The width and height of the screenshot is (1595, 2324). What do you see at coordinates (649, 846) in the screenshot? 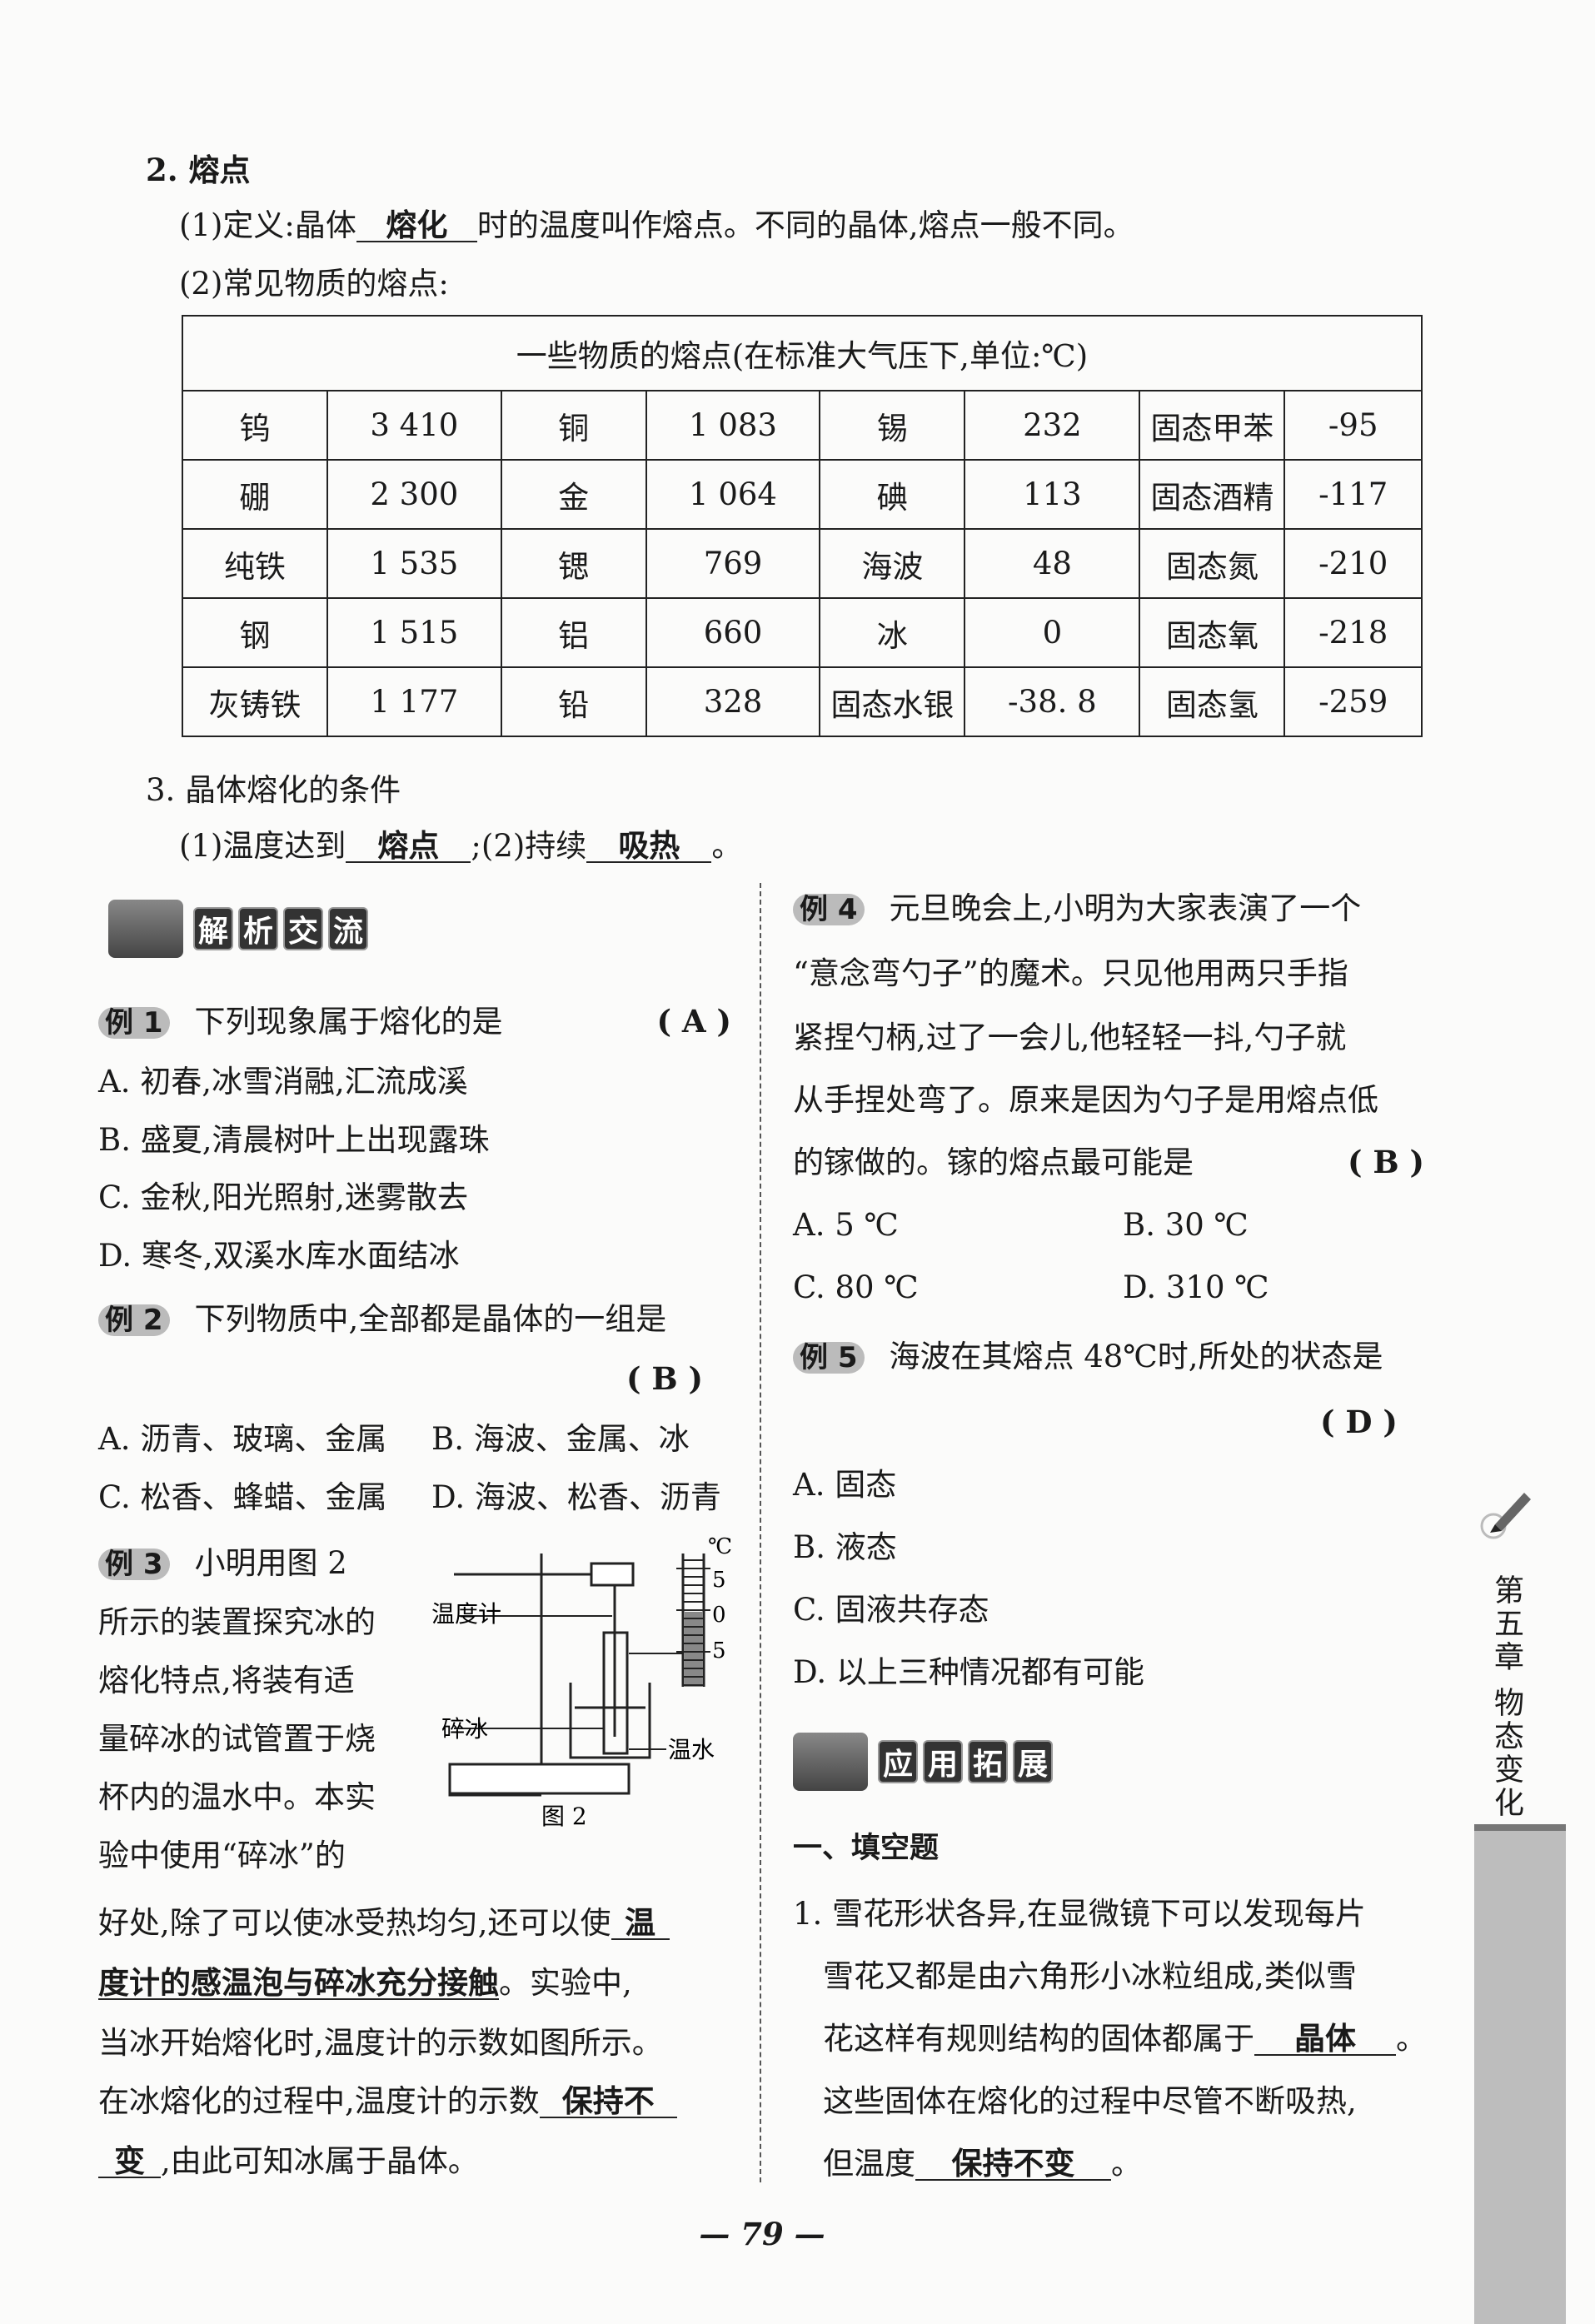
I see `answer-blank: 吸热` at bounding box center [649, 846].